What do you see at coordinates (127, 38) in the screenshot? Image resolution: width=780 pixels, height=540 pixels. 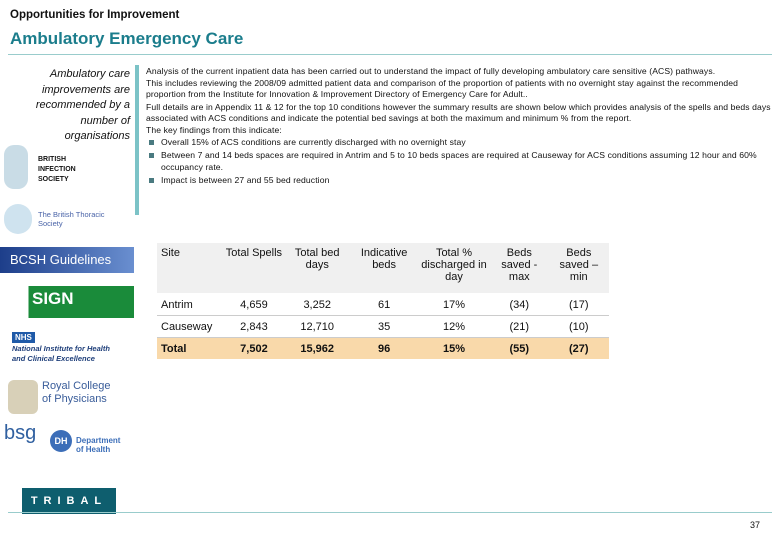 I see `title: Ambulatory Emergency Care` at bounding box center [127, 38].